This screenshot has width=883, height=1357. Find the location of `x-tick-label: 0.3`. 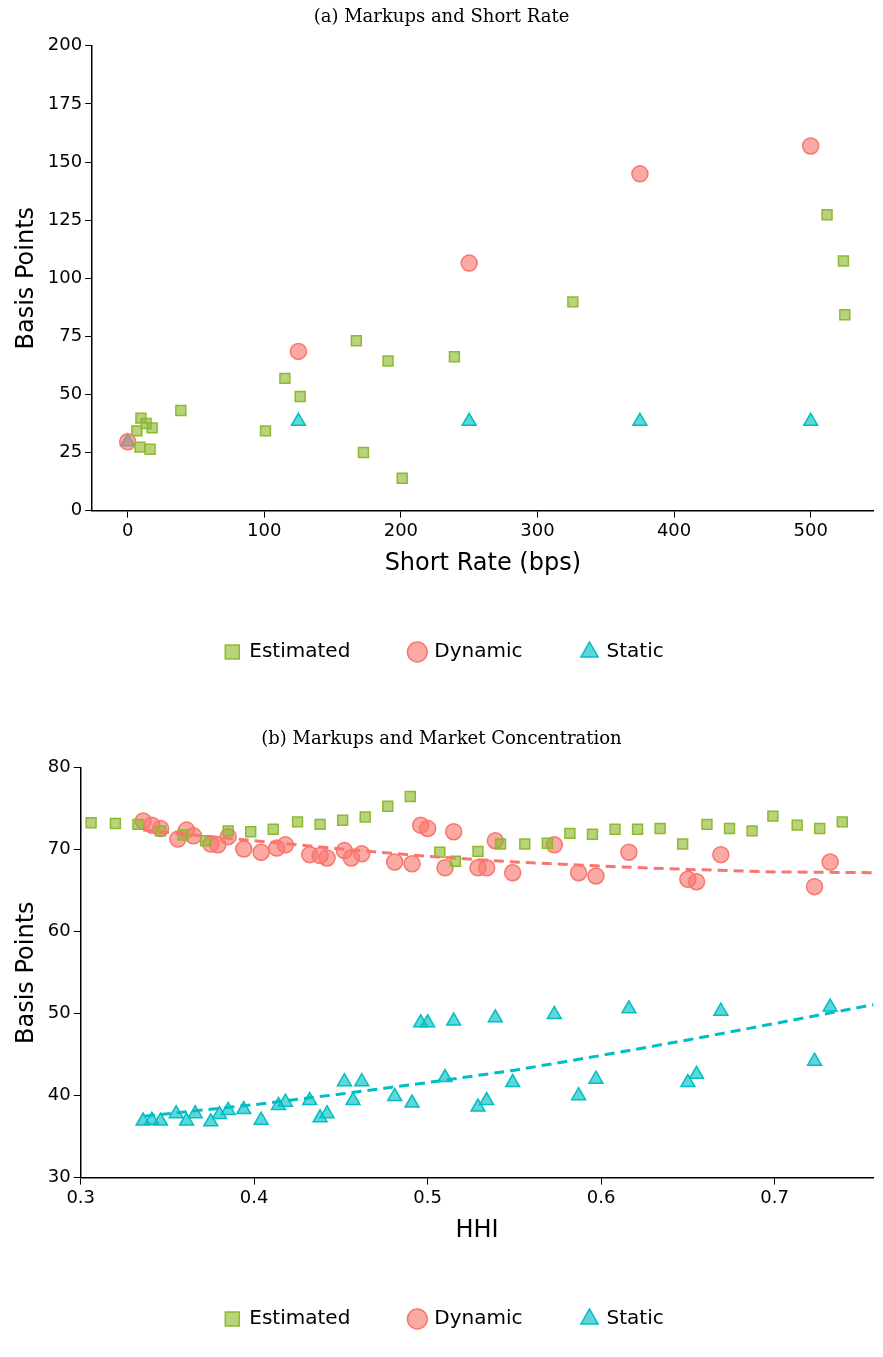

x-tick-label: 0.3 is located at coordinates (81, 1197).